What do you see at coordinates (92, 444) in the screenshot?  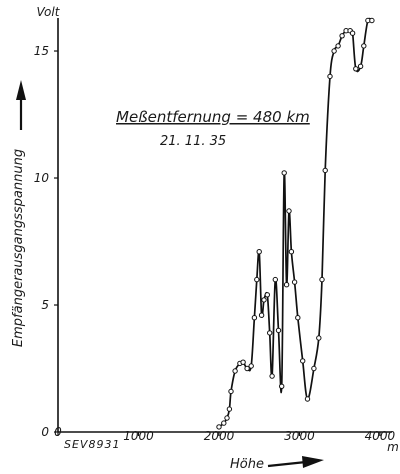 I see `figure-code: SEV8931` at bounding box center [92, 444].